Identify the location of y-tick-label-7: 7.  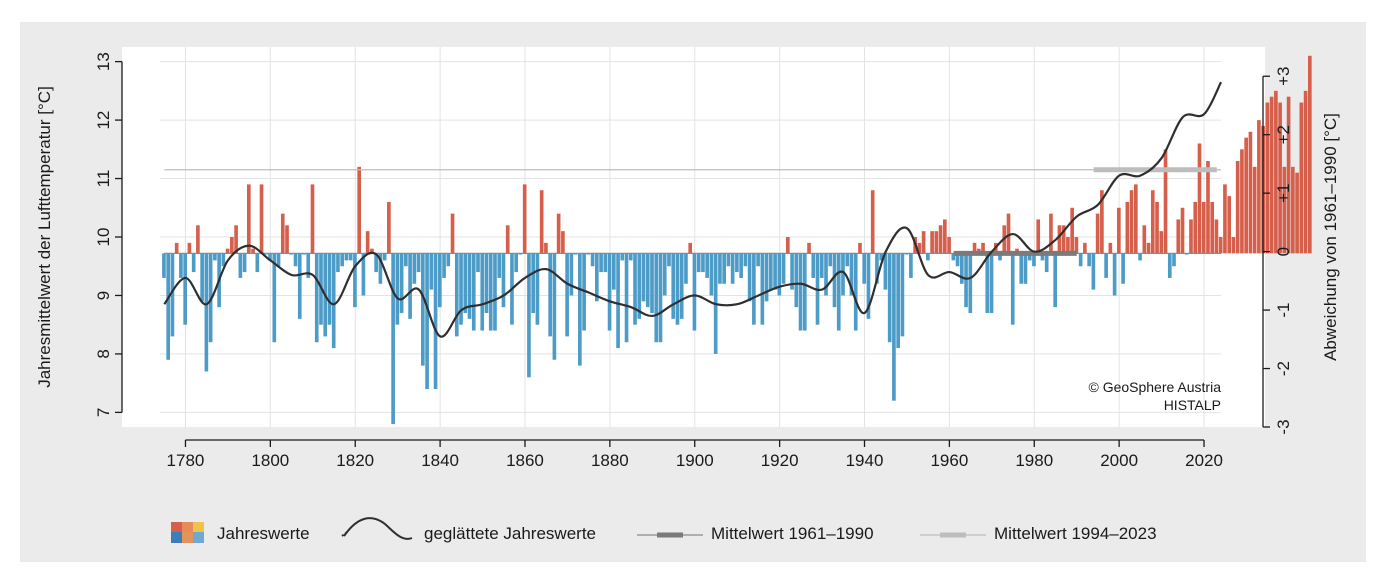
(103, 412).